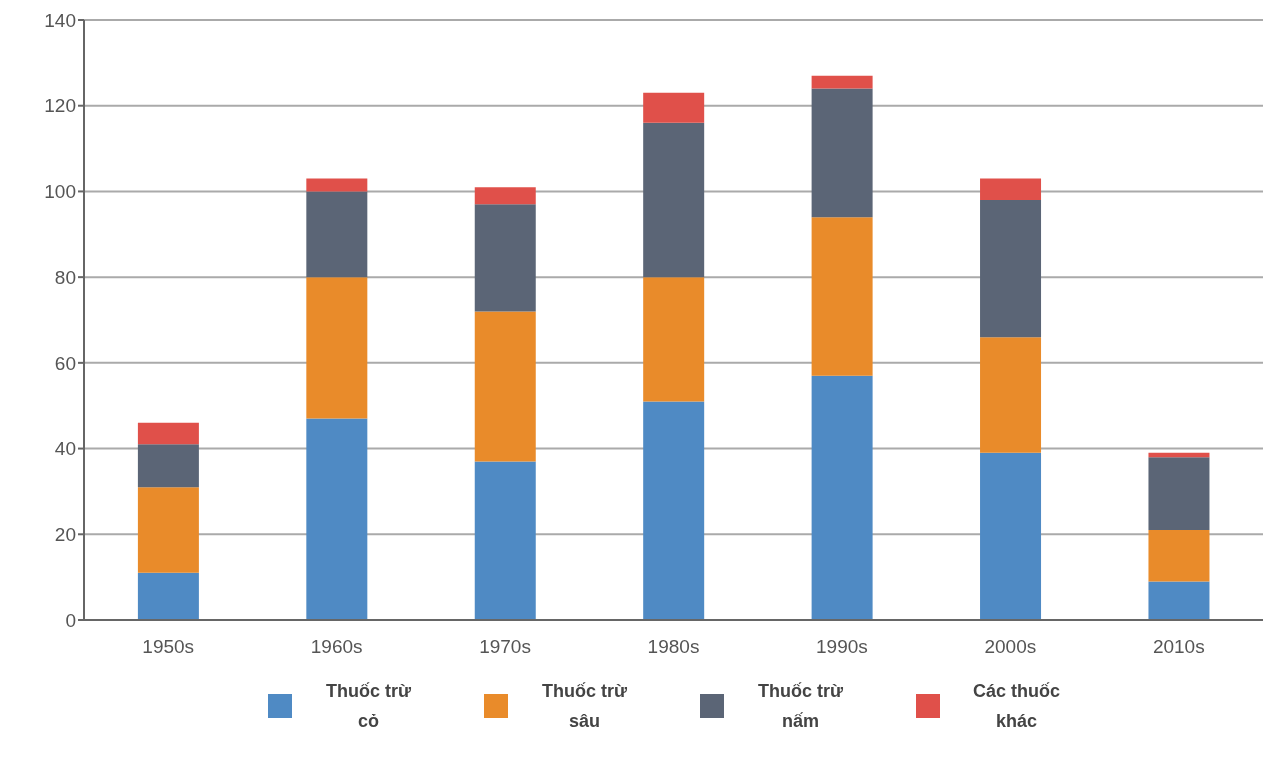 The height and width of the screenshot is (776, 1279). What do you see at coordinates (60, 106) in the screenshot?
I see `y-tick-label: 120` at bounding box center [60, 106].